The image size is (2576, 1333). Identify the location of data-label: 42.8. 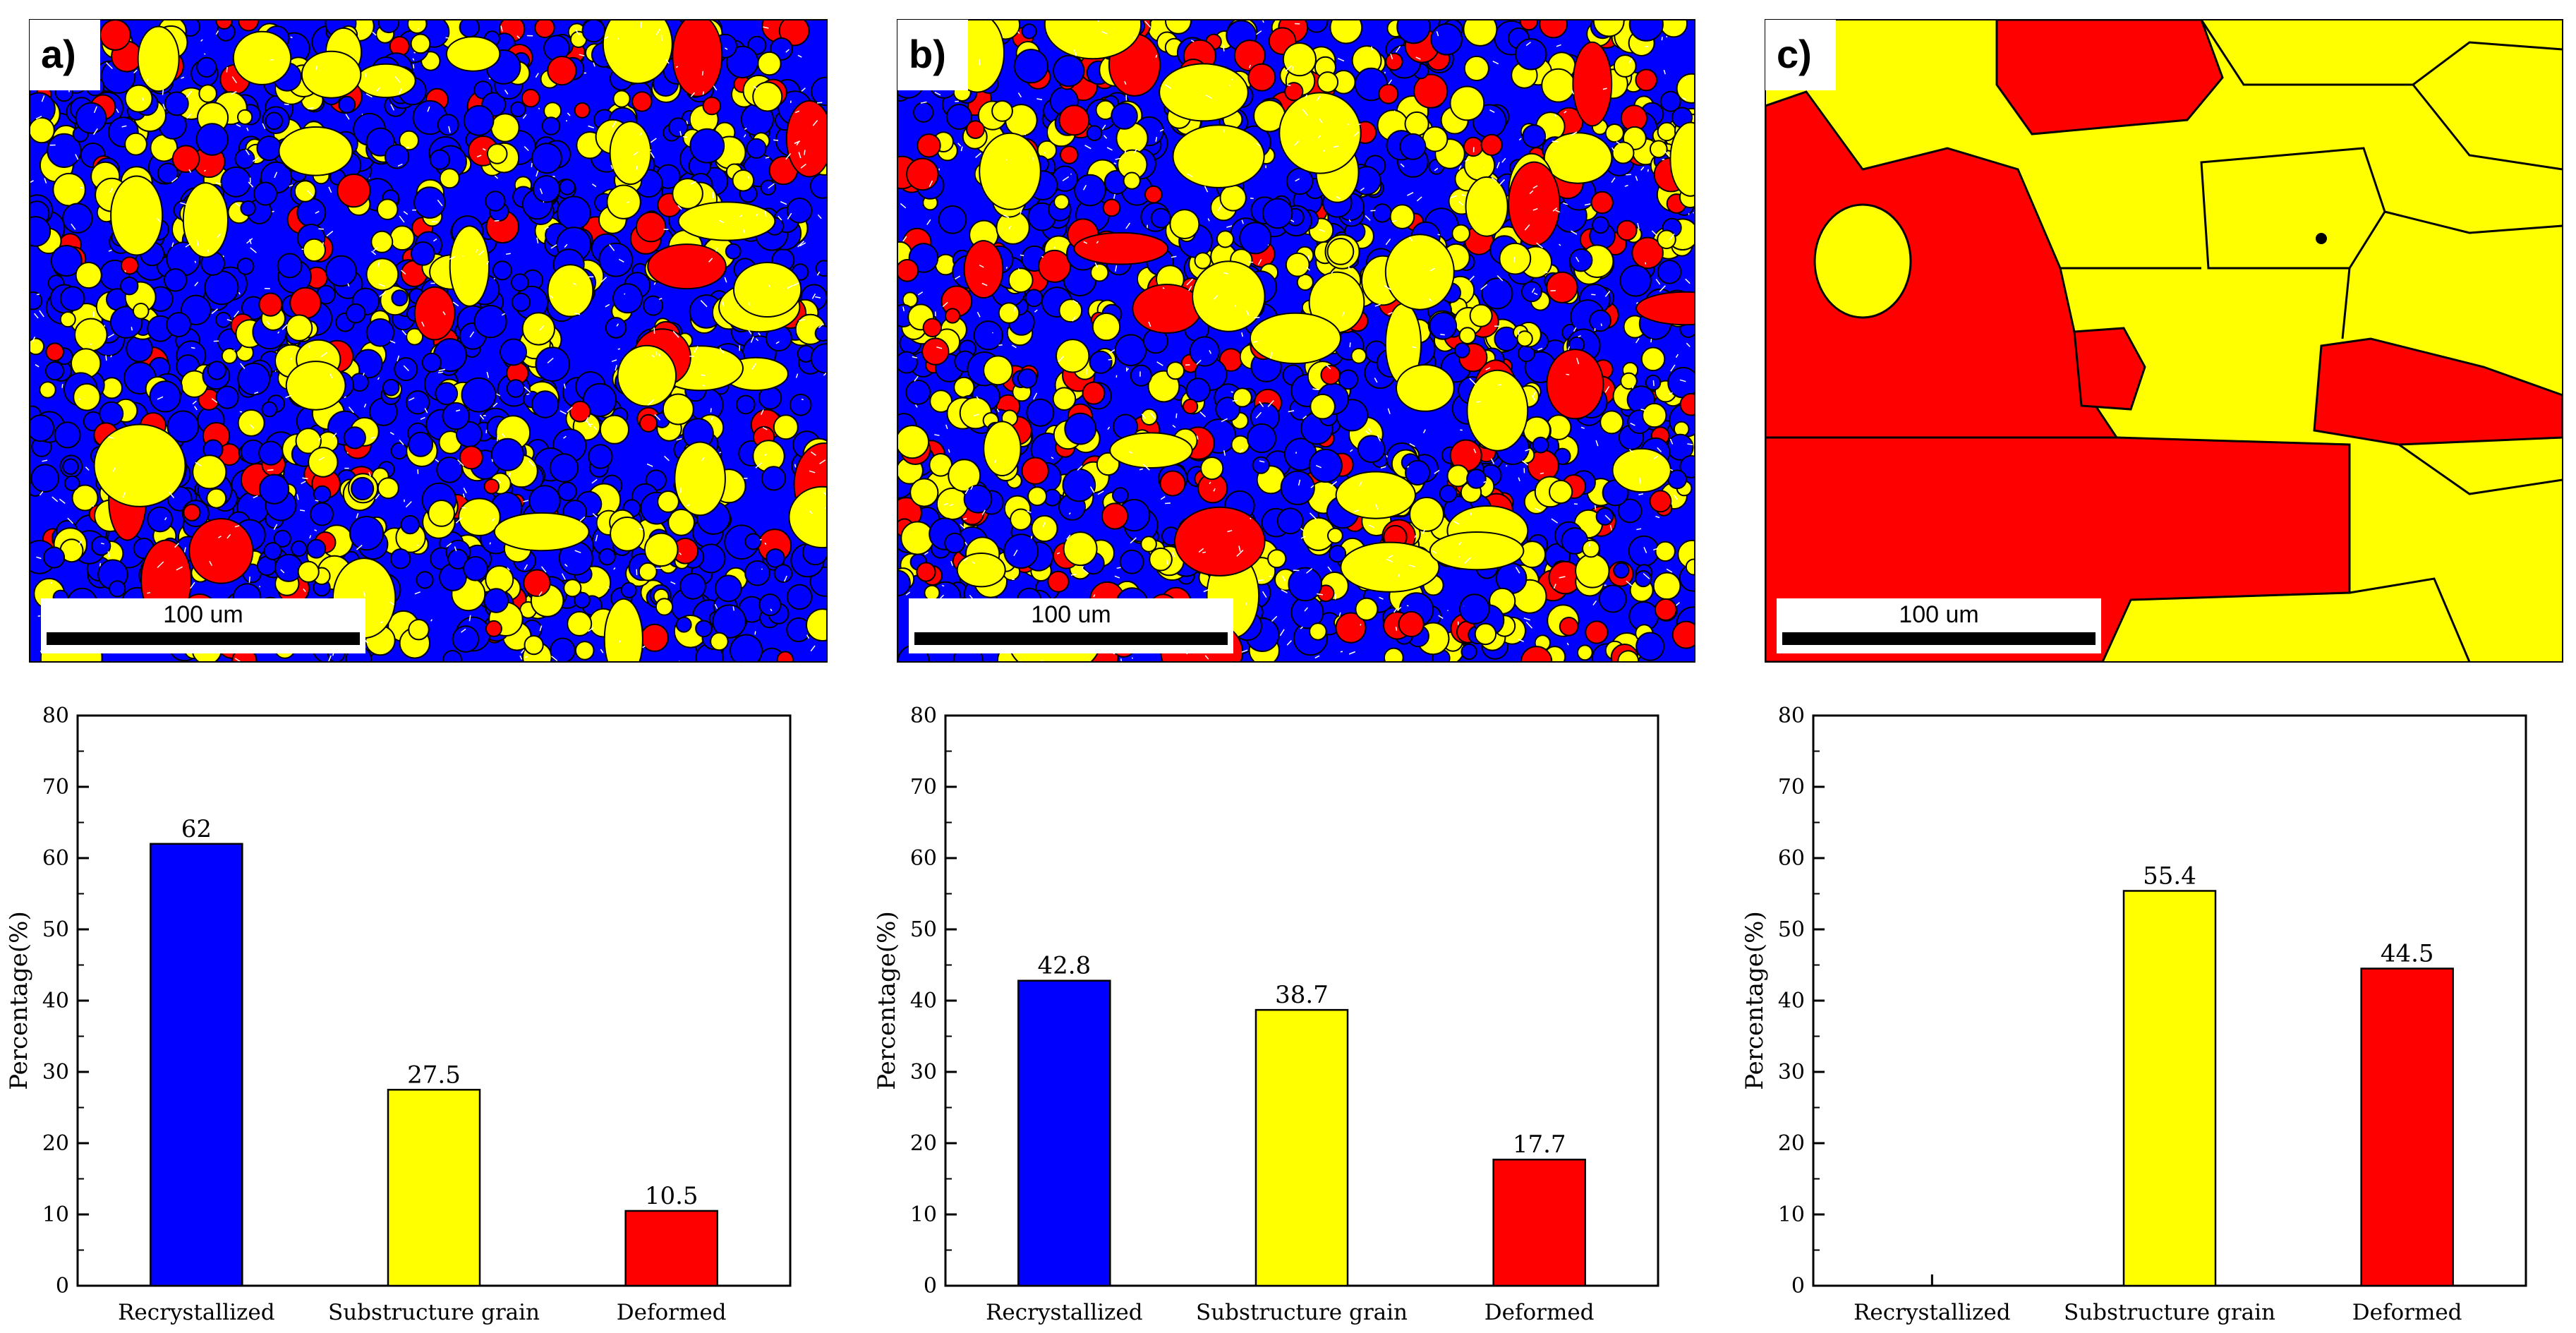
(1064, 966).